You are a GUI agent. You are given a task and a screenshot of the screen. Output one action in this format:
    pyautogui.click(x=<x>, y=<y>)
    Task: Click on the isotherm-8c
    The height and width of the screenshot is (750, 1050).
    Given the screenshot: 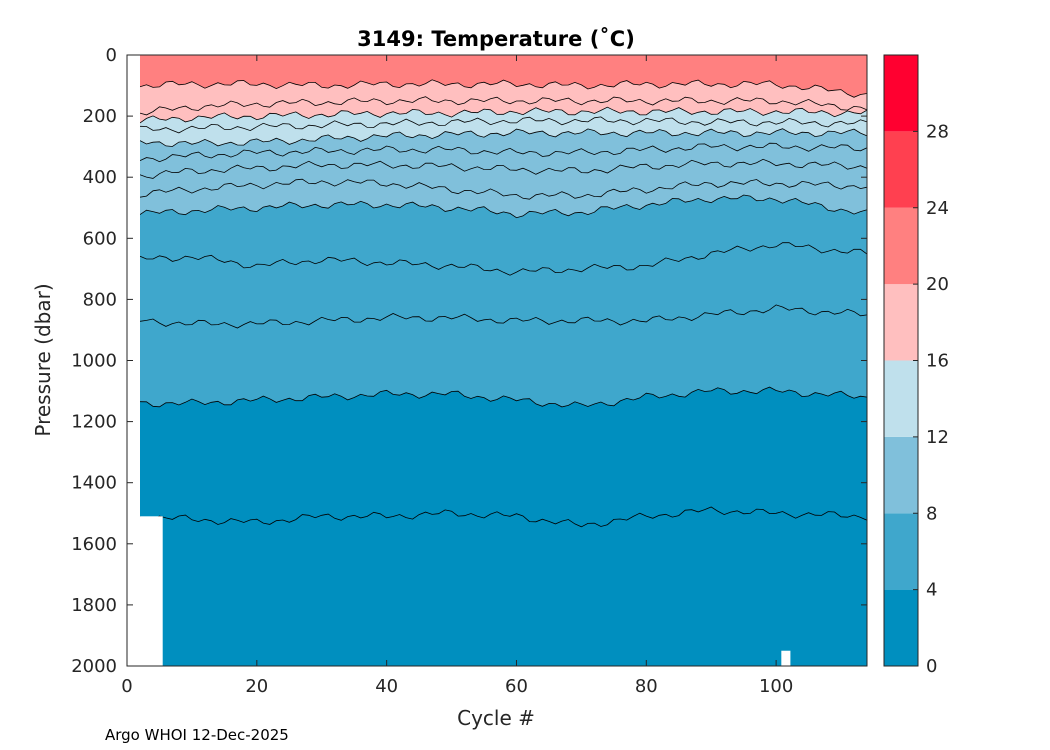 What is the action you would take?
    pyautogui.click(x=503, y=206)
    